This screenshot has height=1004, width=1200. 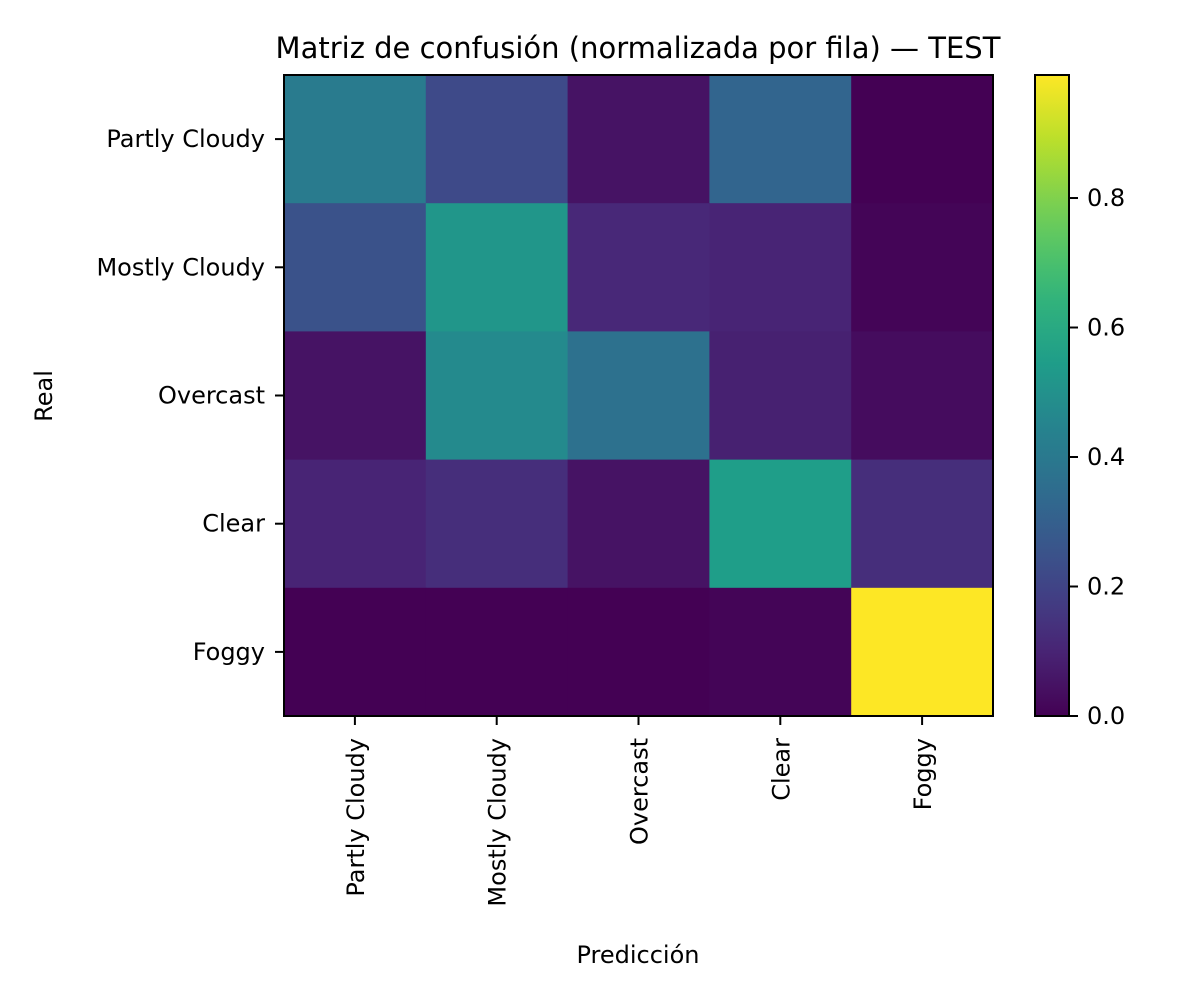 What do you see at coordinates (1106, 328) in the screenshot?
I see `colorbar-tick-label: 0.6` at bounding box center [1106, 328].